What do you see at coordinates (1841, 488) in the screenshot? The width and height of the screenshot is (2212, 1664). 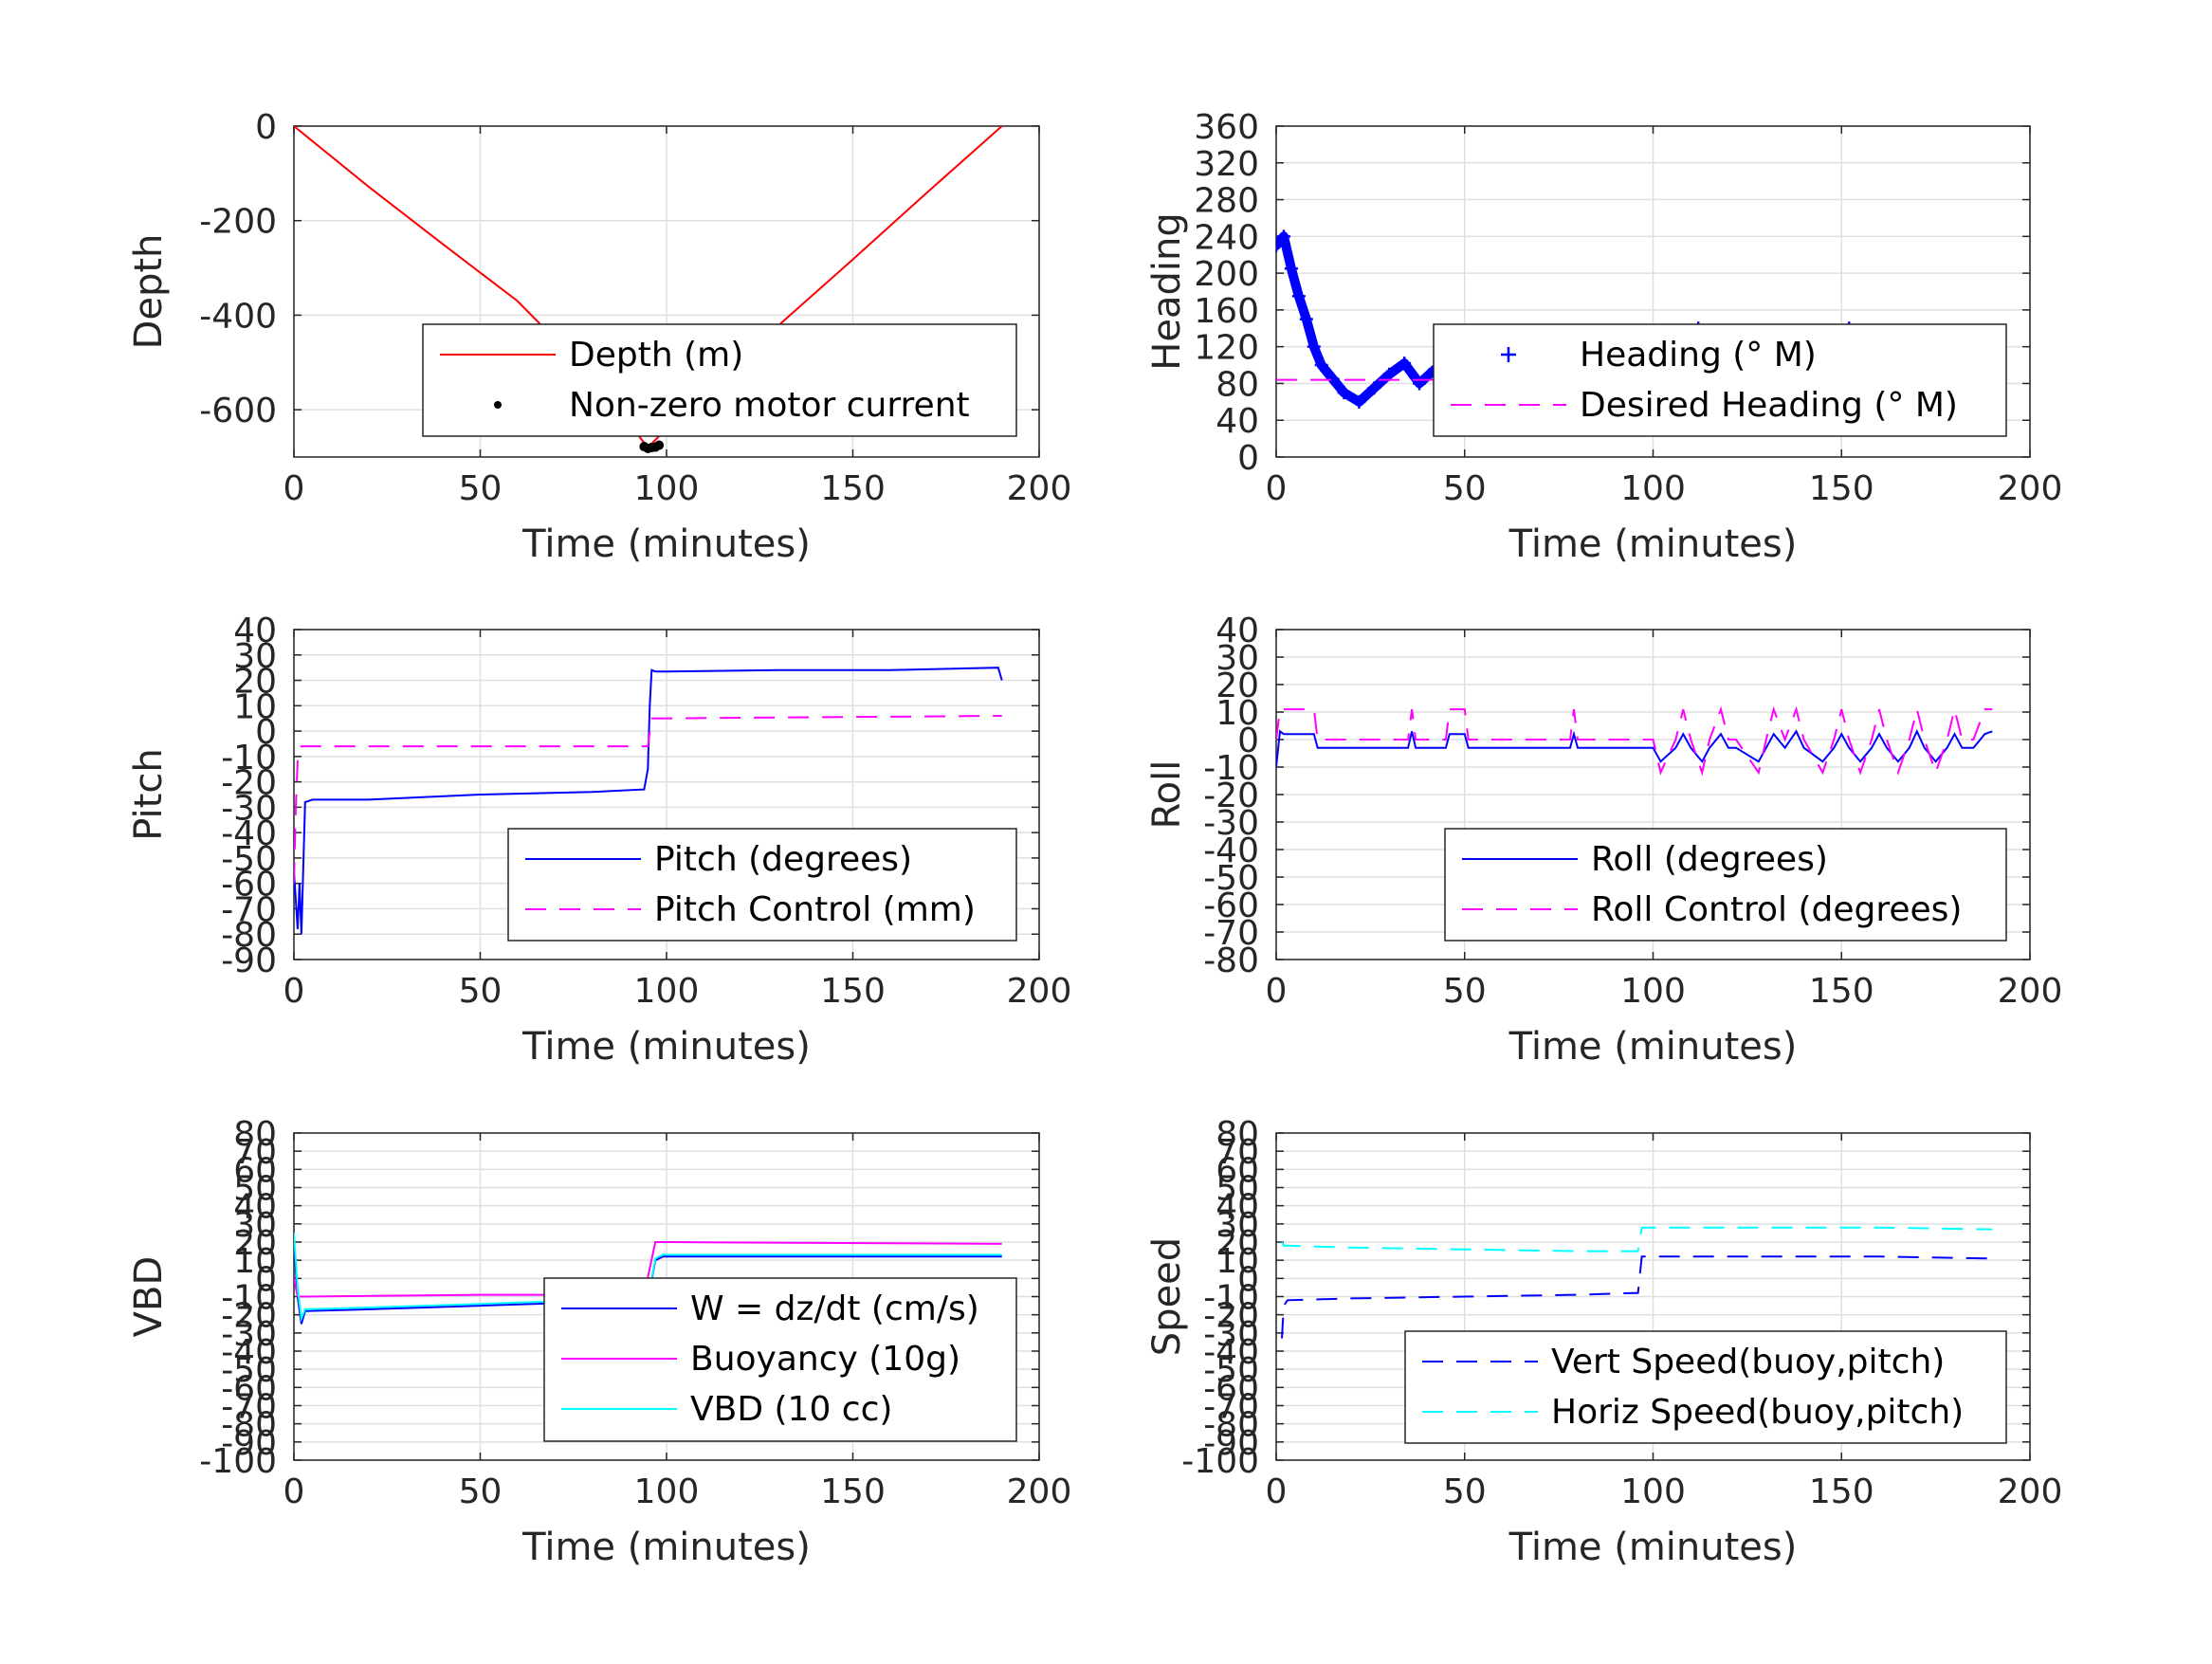 I see `heading-xtick-label: 150` at bounding box center [1841, 488].